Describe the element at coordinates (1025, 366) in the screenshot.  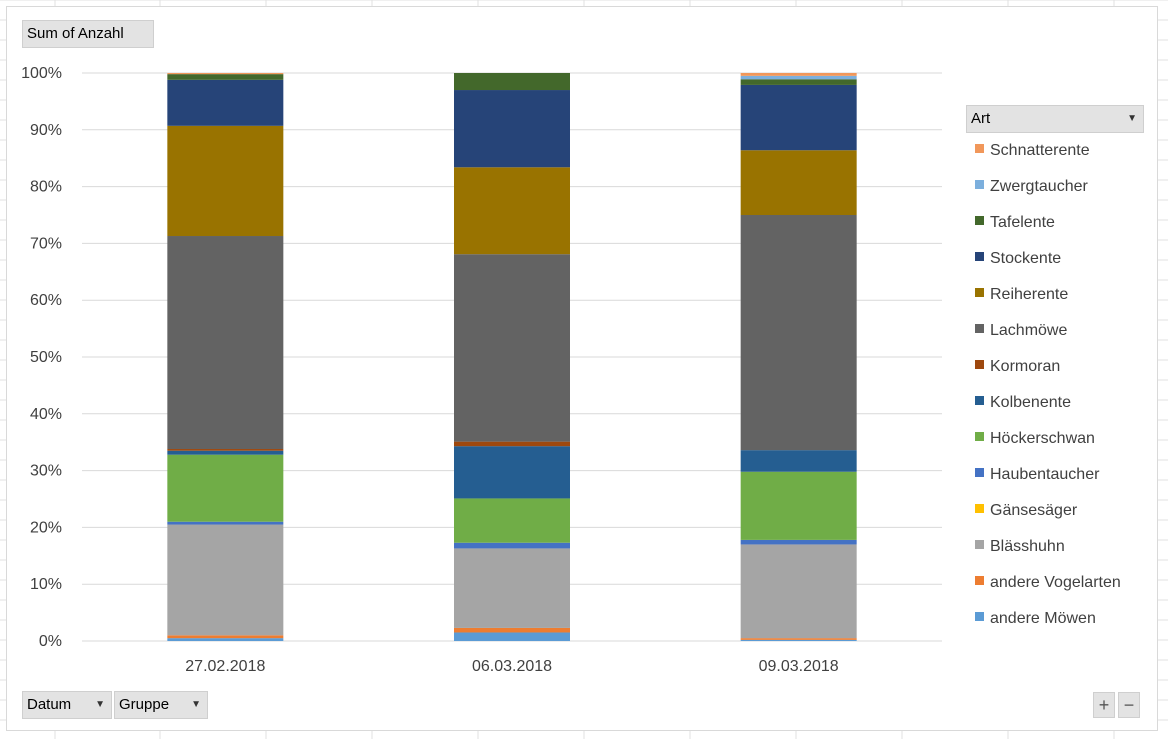
I see `legend-label: Kormoran` at that location.